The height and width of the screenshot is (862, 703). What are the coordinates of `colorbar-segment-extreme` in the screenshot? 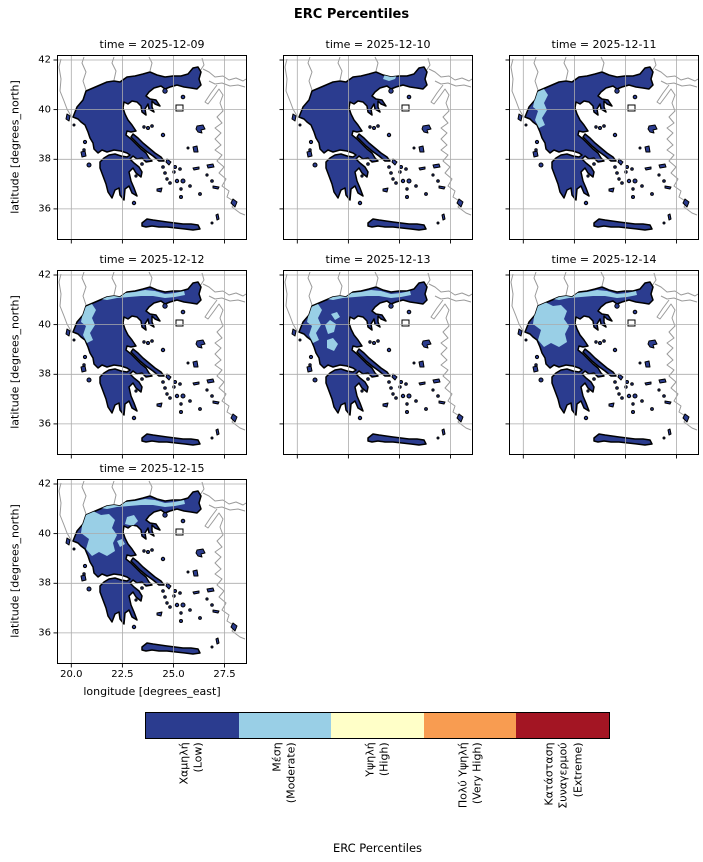 It's located at (562, 725).